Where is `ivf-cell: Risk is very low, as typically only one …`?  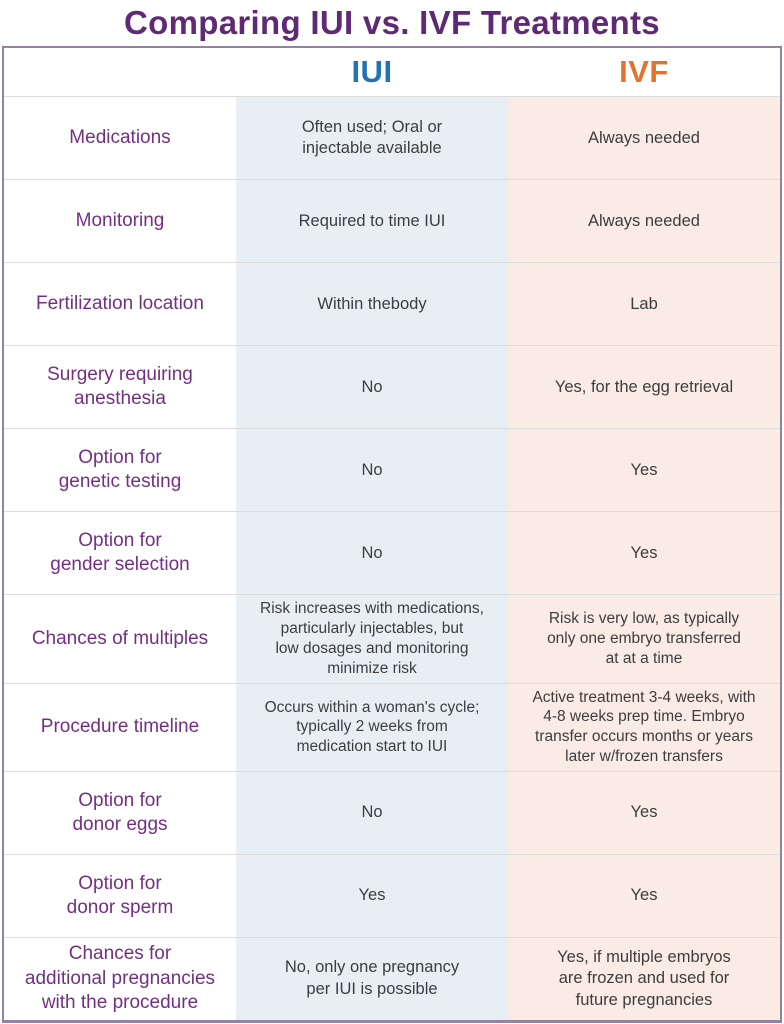 ivf-cell: Risk is very low, as typically only one … is located at coordinates (644, 639).